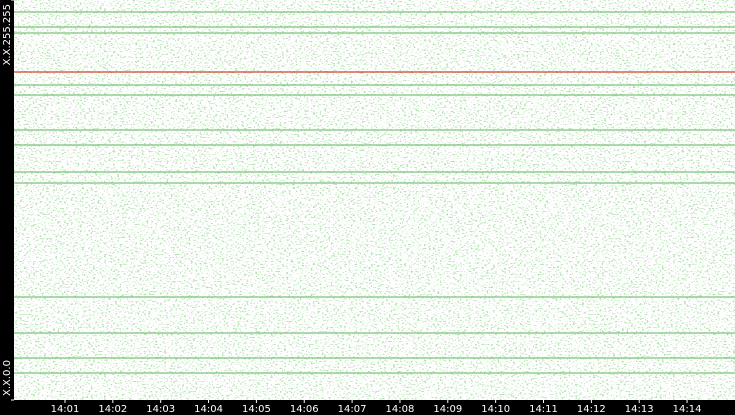 The image size is (735, 415). I want to click on y-tick-label: X.X.0.0, so click(7, 378).